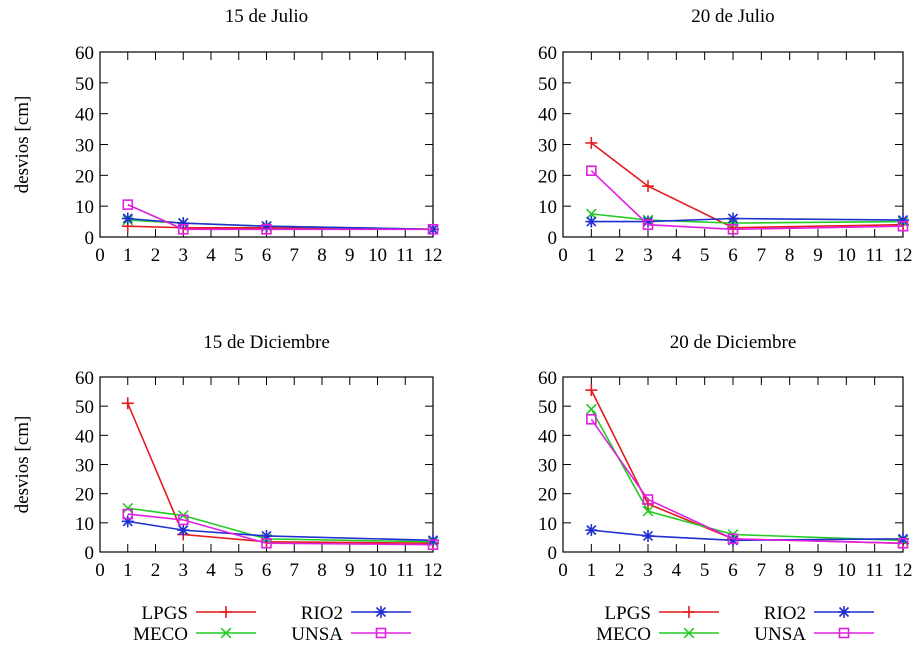  Describe the element at coordinates (657, 634) in the screenshot. I see `legend-item-meco: MECO` at that location.